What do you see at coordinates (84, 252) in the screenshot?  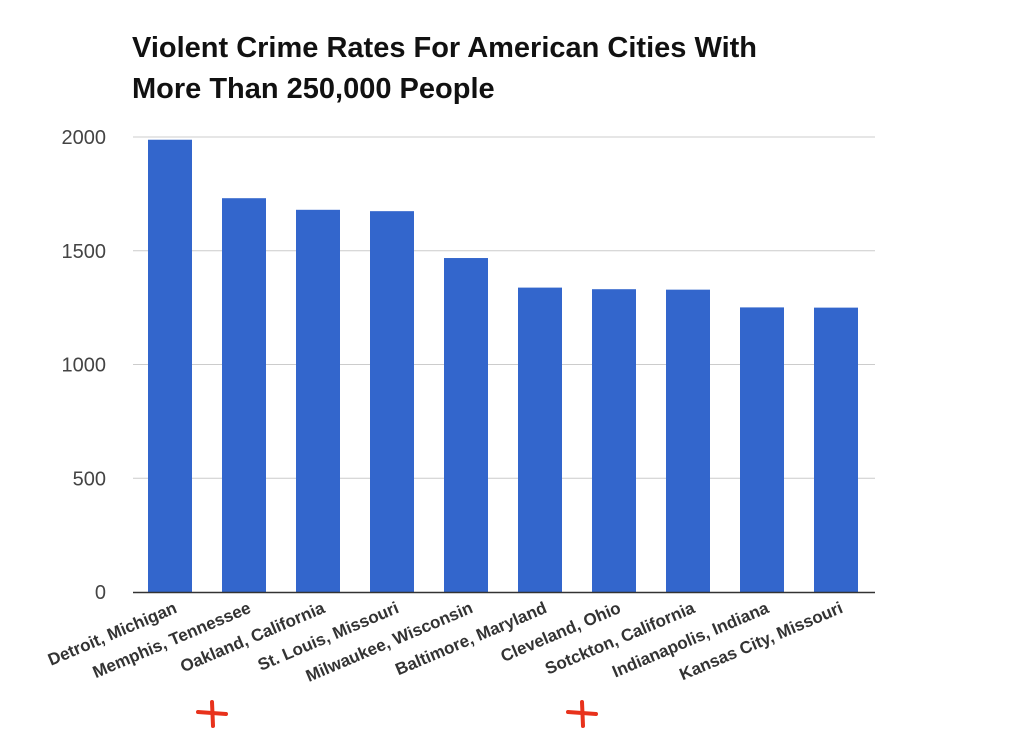 I see `y-tick-label: 1500` at bounding box center [84, 252].